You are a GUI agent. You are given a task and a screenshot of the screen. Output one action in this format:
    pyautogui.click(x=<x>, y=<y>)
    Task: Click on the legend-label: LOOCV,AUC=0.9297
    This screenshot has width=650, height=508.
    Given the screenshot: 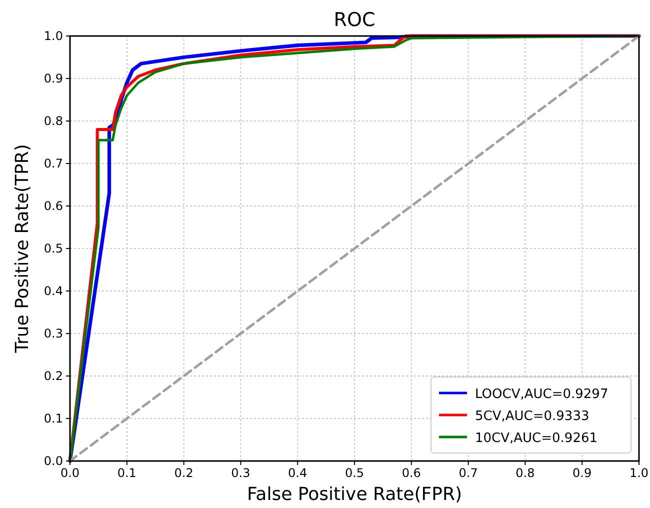 What is the action you would take?
    pyautogui.click(x=541, y=394)
    